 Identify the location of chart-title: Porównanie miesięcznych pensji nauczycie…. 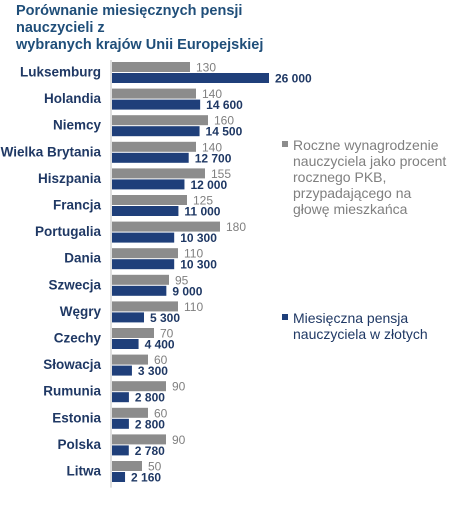
(166, 28).